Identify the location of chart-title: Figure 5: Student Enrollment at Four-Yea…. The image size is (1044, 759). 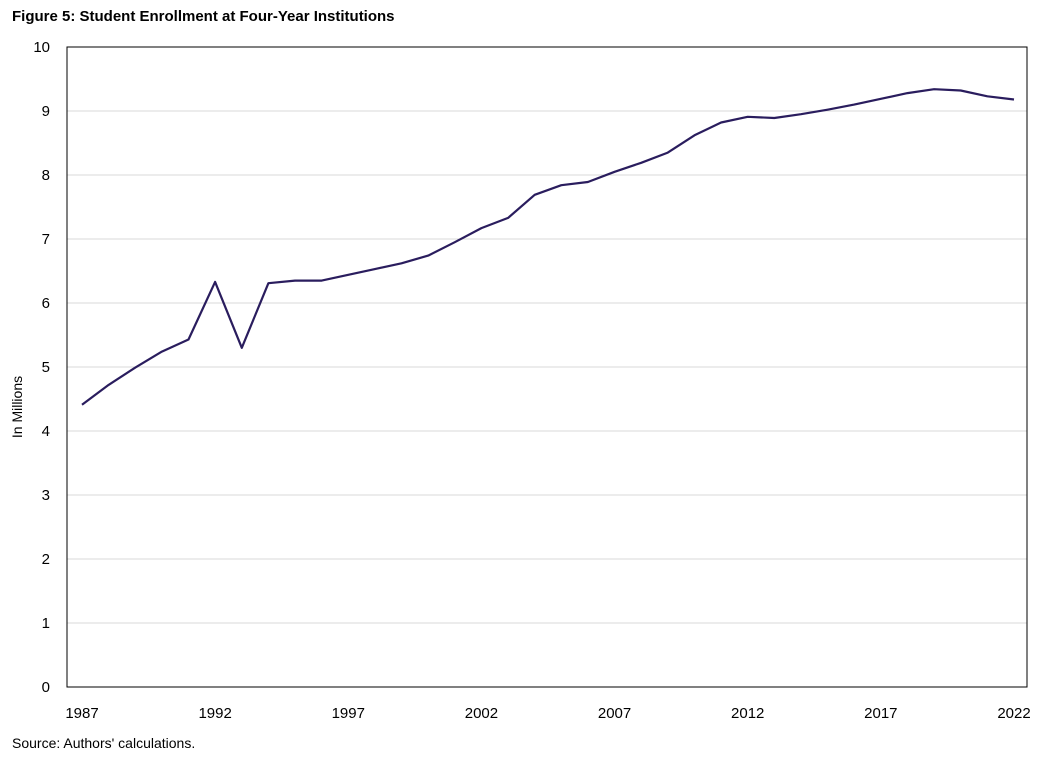
(203, 16).